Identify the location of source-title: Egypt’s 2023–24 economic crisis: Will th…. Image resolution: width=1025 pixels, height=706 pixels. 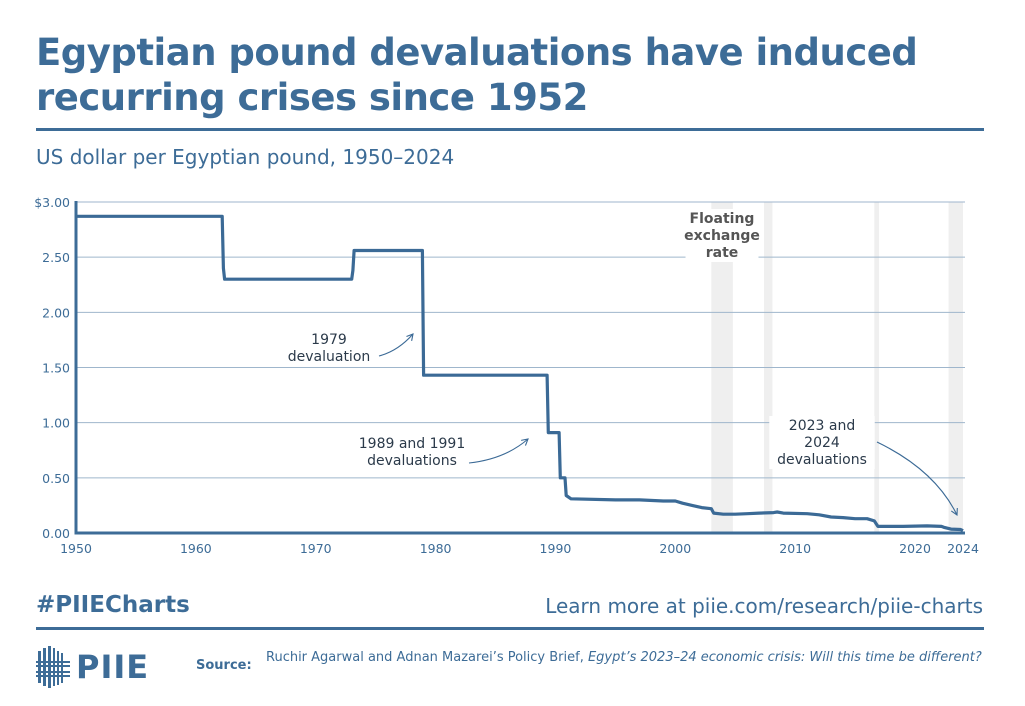
(784, 657).